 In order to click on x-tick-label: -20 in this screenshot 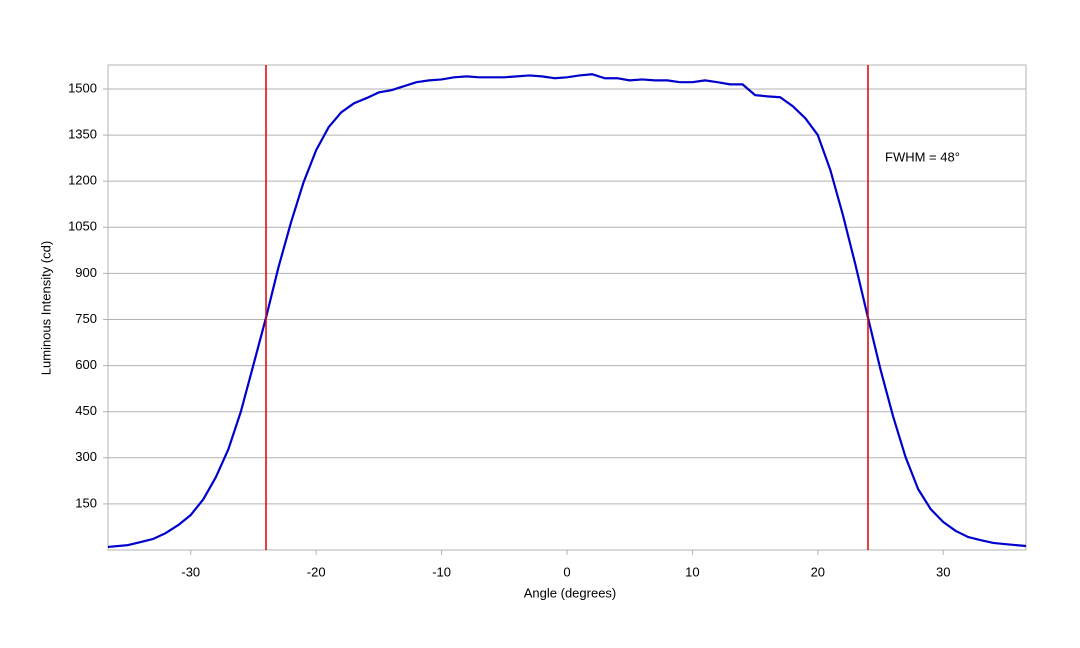, I will do `click(316, 571)`.